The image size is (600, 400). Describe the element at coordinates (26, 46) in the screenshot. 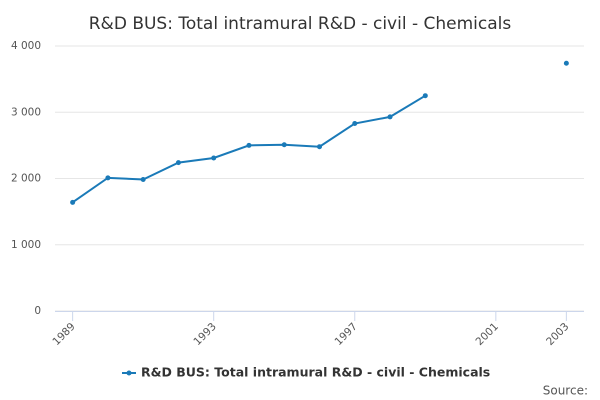

I see `y-tick-label: 4 000` at that location.